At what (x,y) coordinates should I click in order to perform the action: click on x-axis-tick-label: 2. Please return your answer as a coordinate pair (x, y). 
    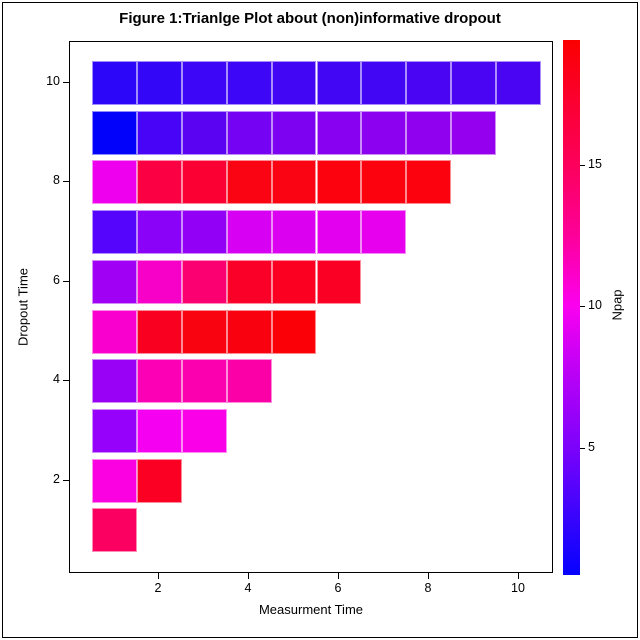
    Looking at the image, I should click on (158, 588).